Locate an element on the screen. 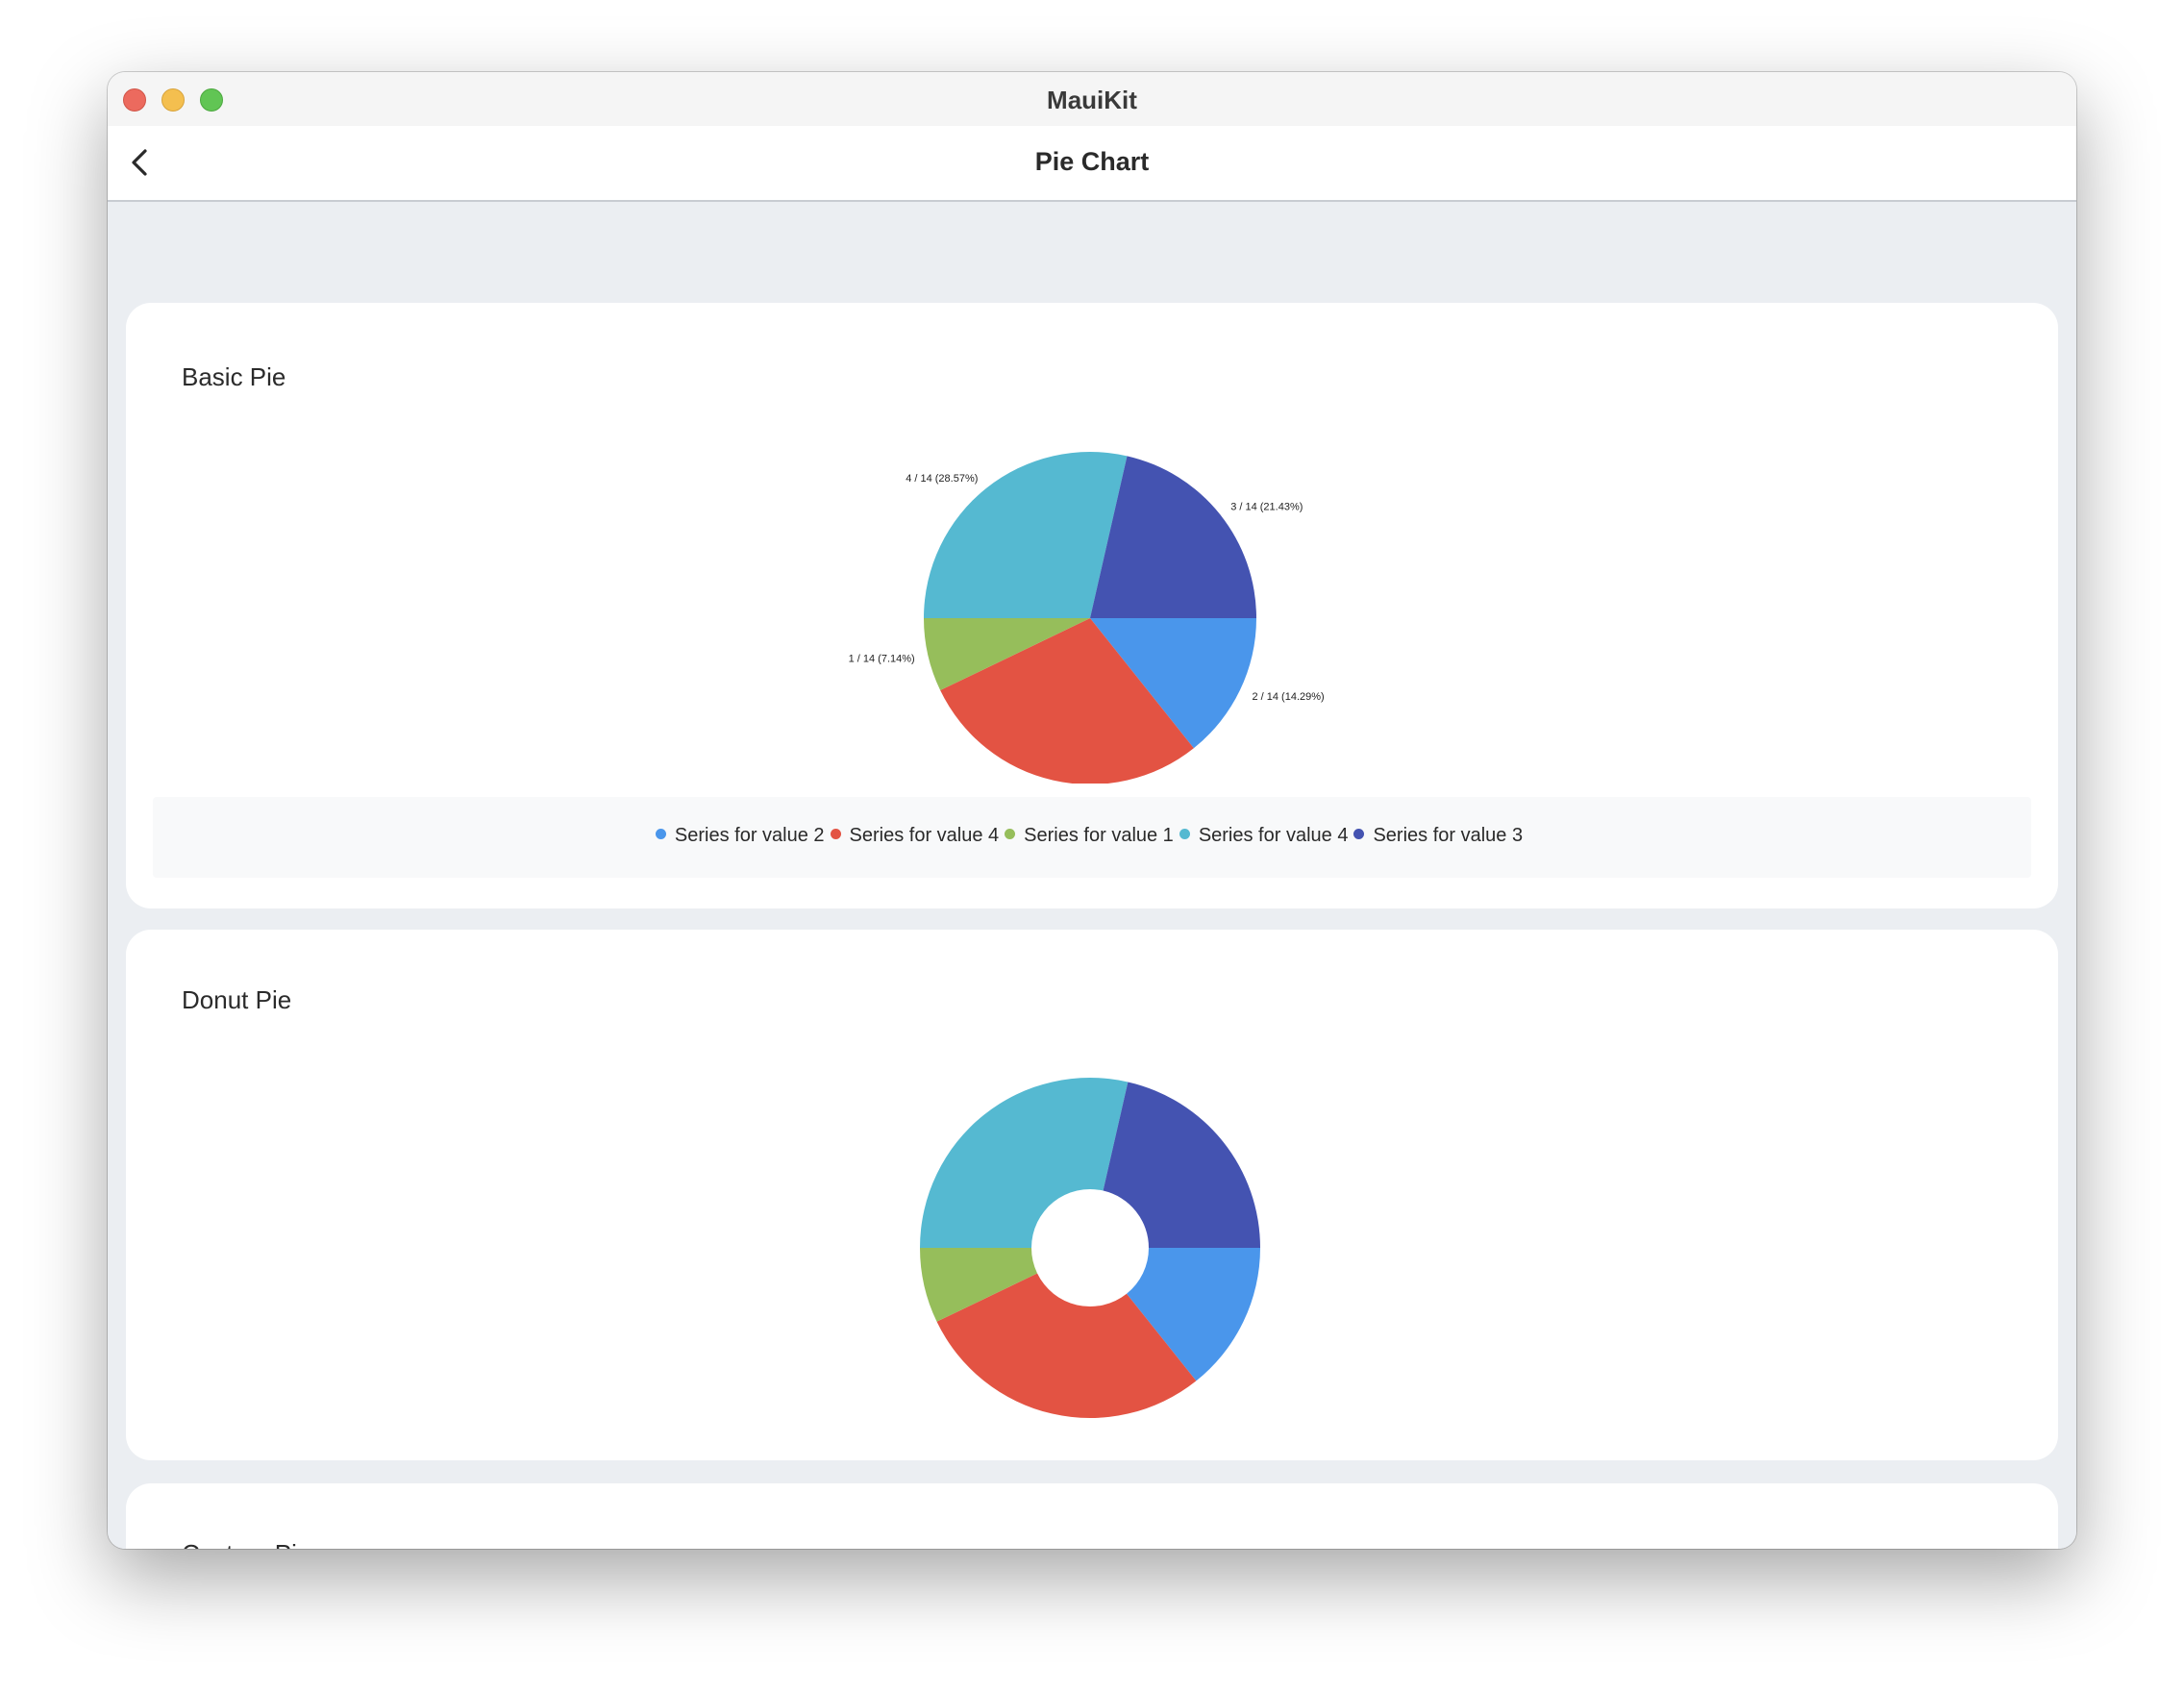 The height and width of the screenshot is (1692, 2184). donut-pie-chart is located at coordinates (1090, 1248).